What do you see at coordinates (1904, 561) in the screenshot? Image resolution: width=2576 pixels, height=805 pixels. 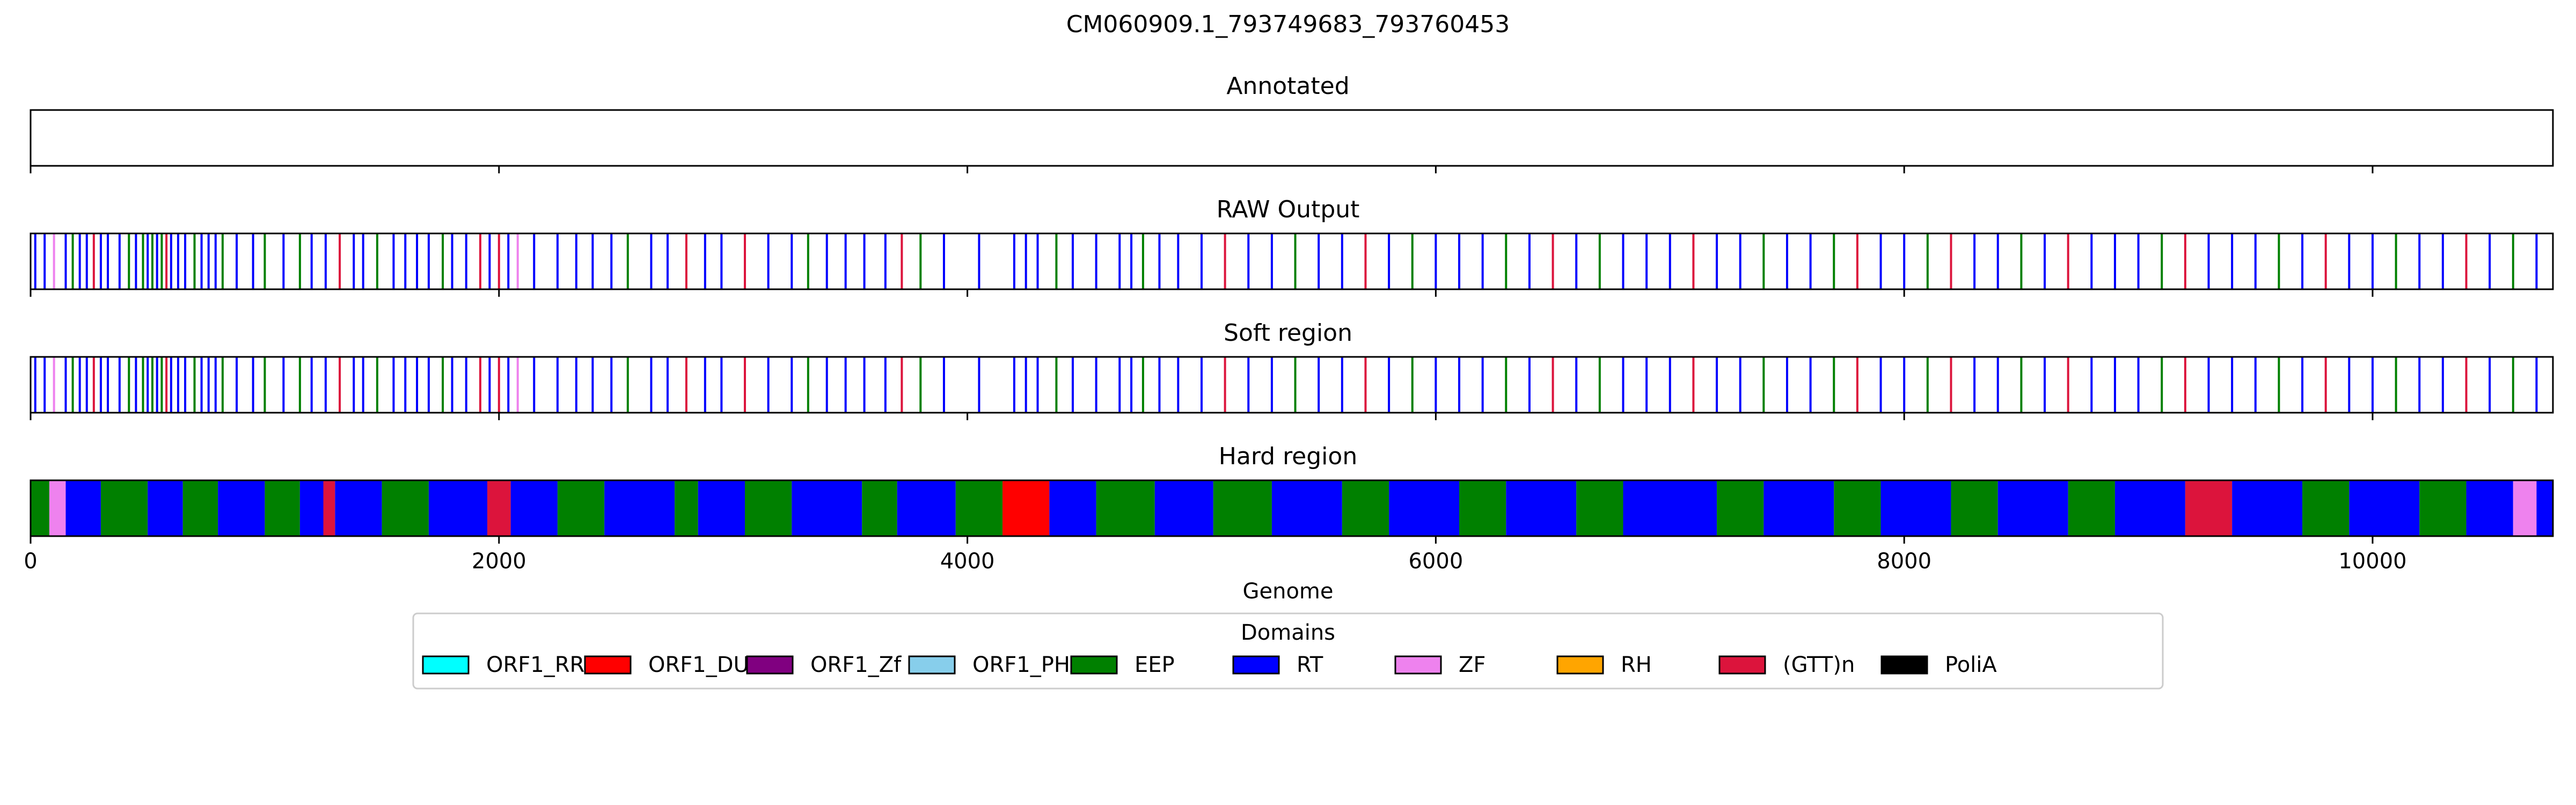 I see `x-tick-label: 8000` at bounding box center [1904, 561].